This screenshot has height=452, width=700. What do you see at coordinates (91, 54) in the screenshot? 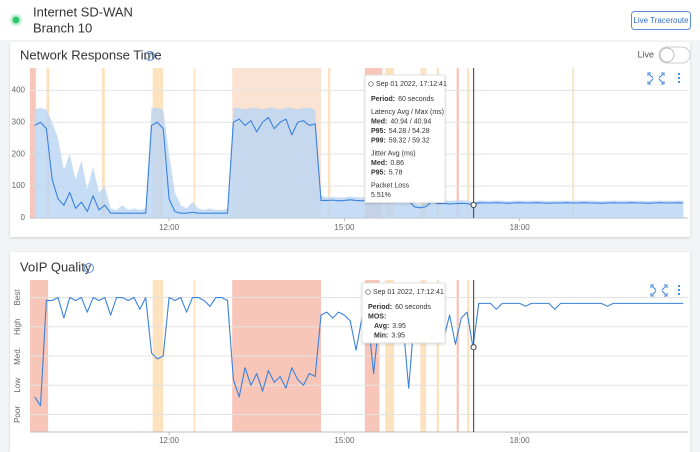
I see `panel-title: Network Response Time` at bounding box center [91, 54].